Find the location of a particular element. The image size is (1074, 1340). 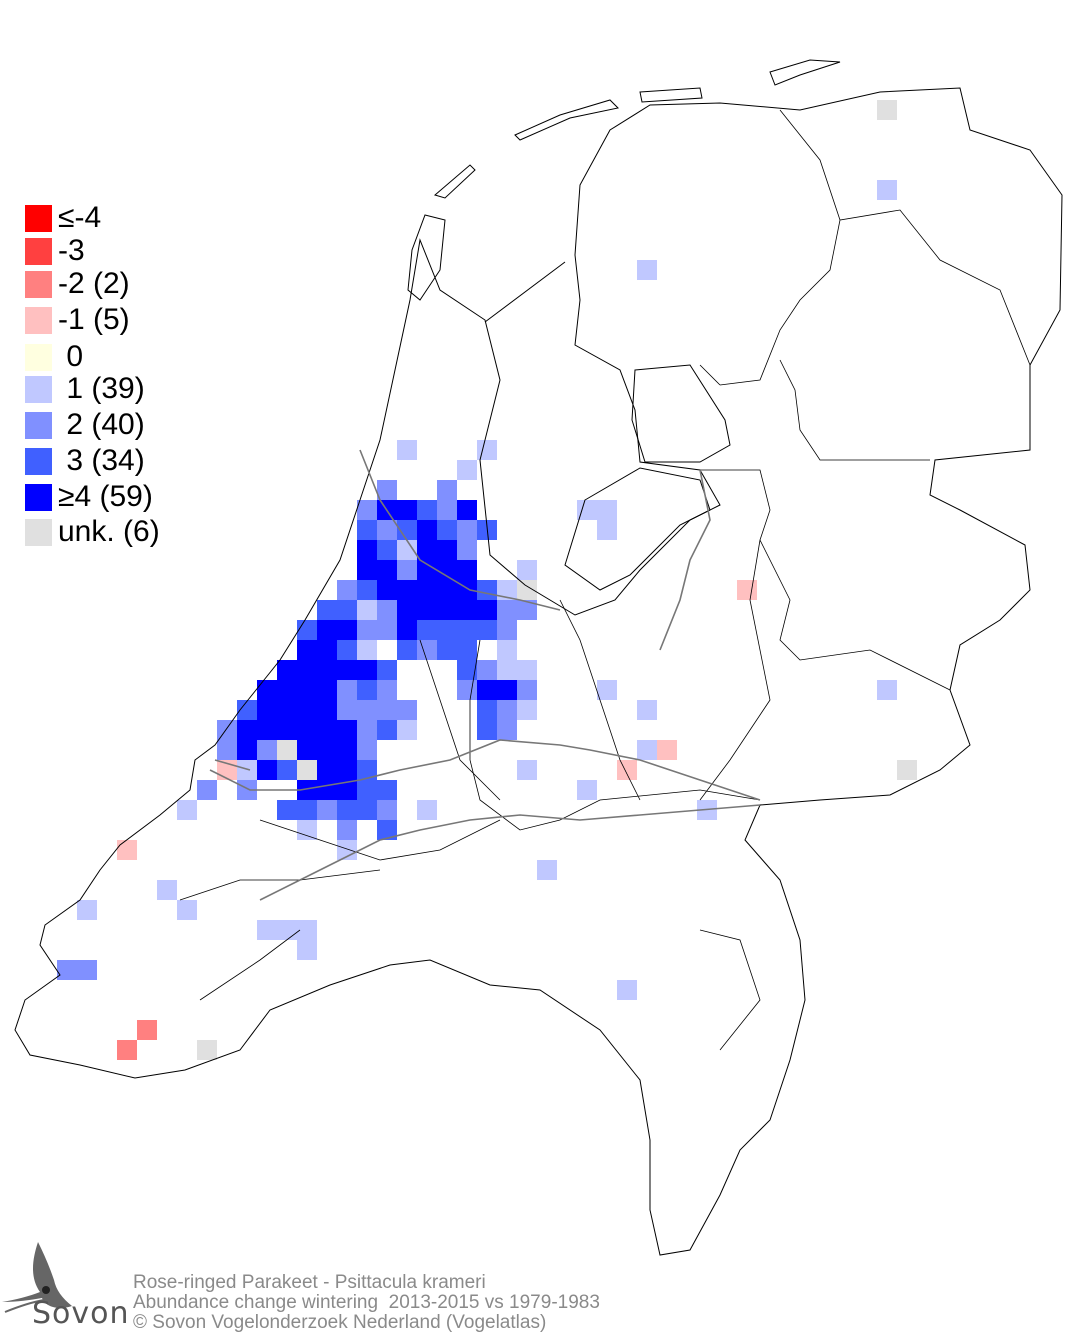

legend-label: 2 (40) is located at coordinates (101, 424).